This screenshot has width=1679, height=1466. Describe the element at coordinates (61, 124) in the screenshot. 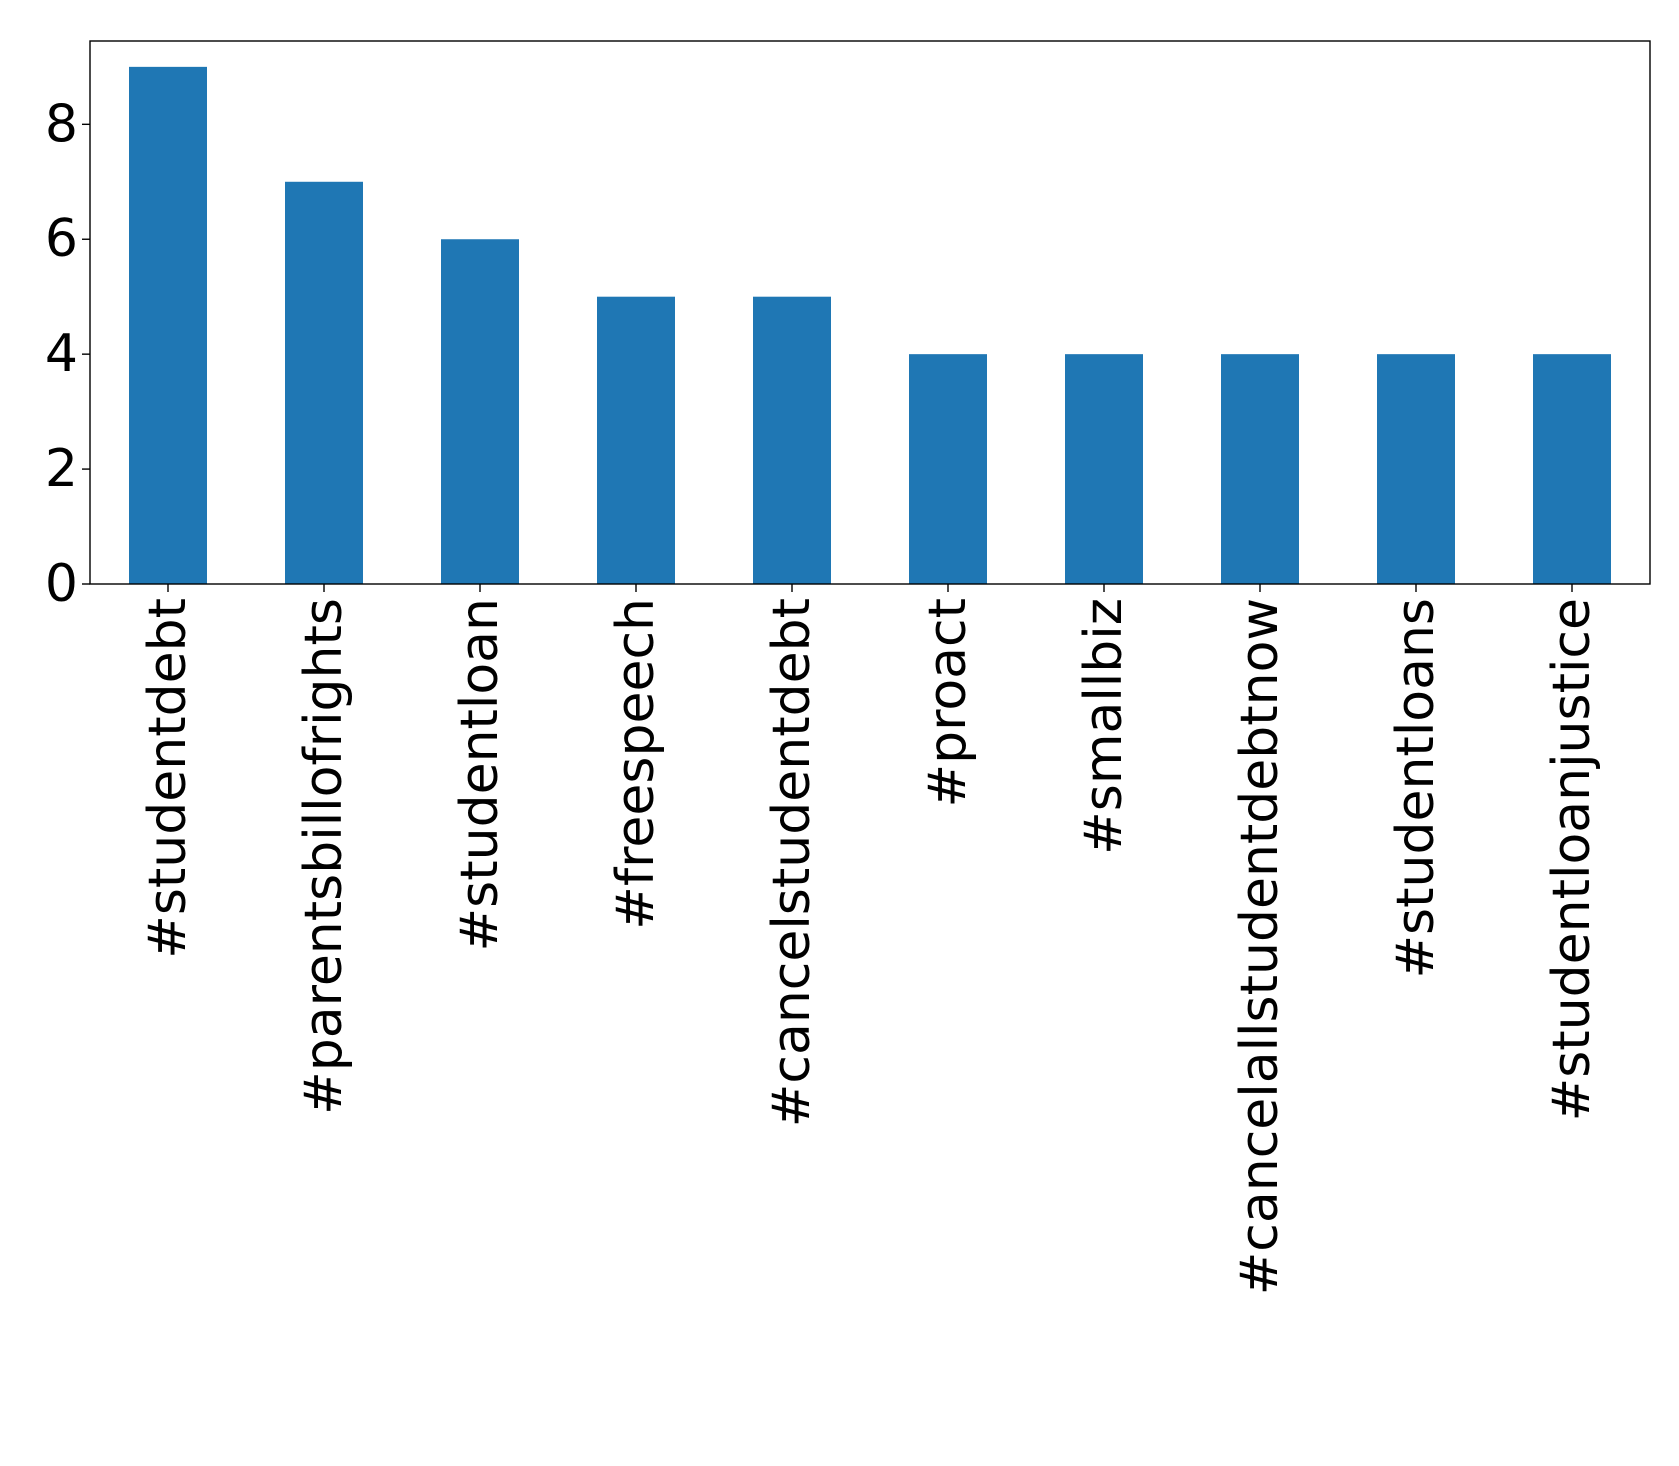

I see `y-tick-label: 8` at that location.